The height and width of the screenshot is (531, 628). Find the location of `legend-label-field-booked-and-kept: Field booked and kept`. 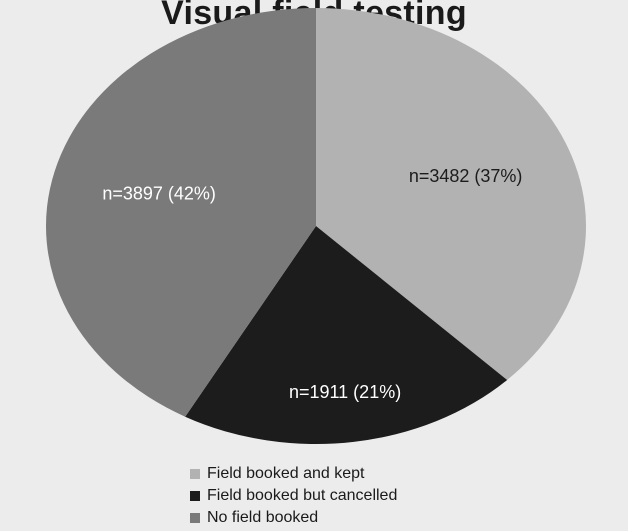

legend-label-field-booked-and-kept: Field booked and kept is located at coordinates (286, 473).